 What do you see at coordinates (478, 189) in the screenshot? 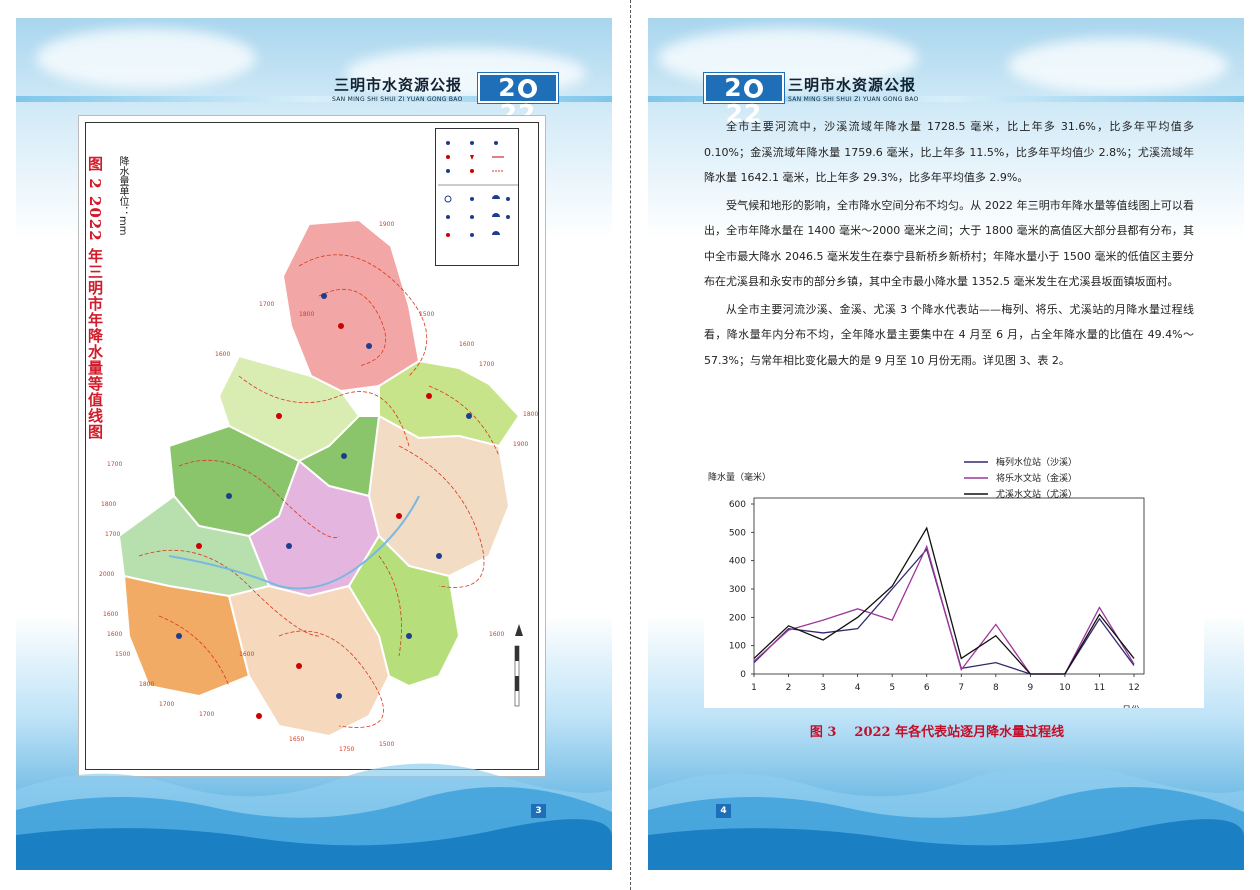
I see `legend-symbols` at bounding box center [478, 189].